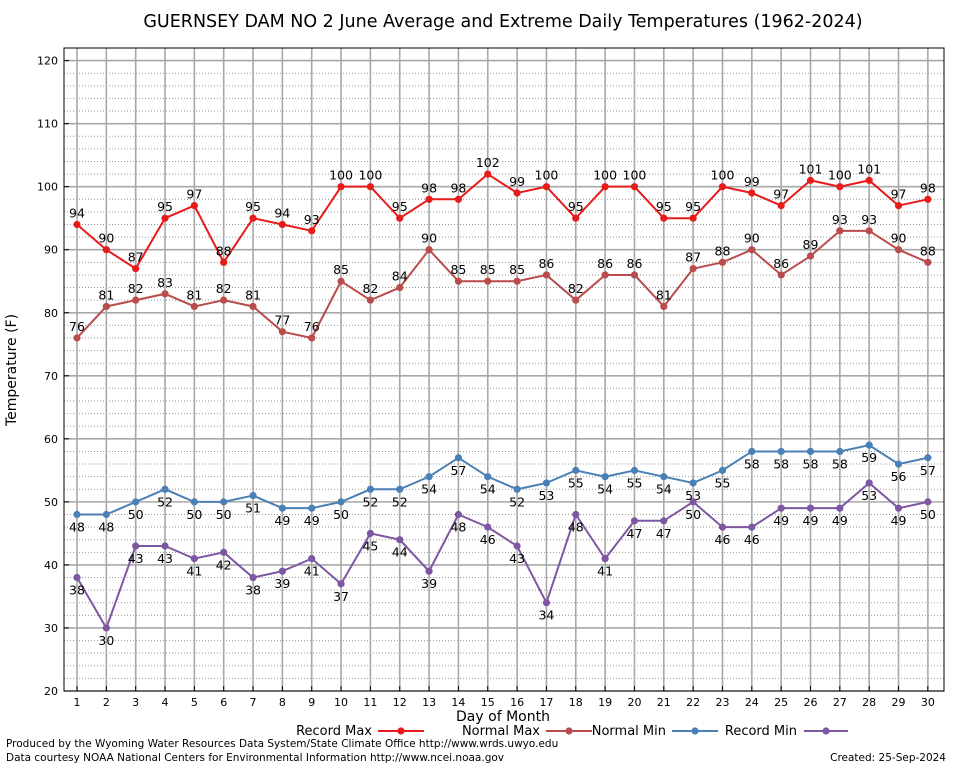 The image size is (954, 768). What do you see at coordinates (194, 702) in the screenshot?
I see `x-tick-label: 5` at bounding box center [194, 702].